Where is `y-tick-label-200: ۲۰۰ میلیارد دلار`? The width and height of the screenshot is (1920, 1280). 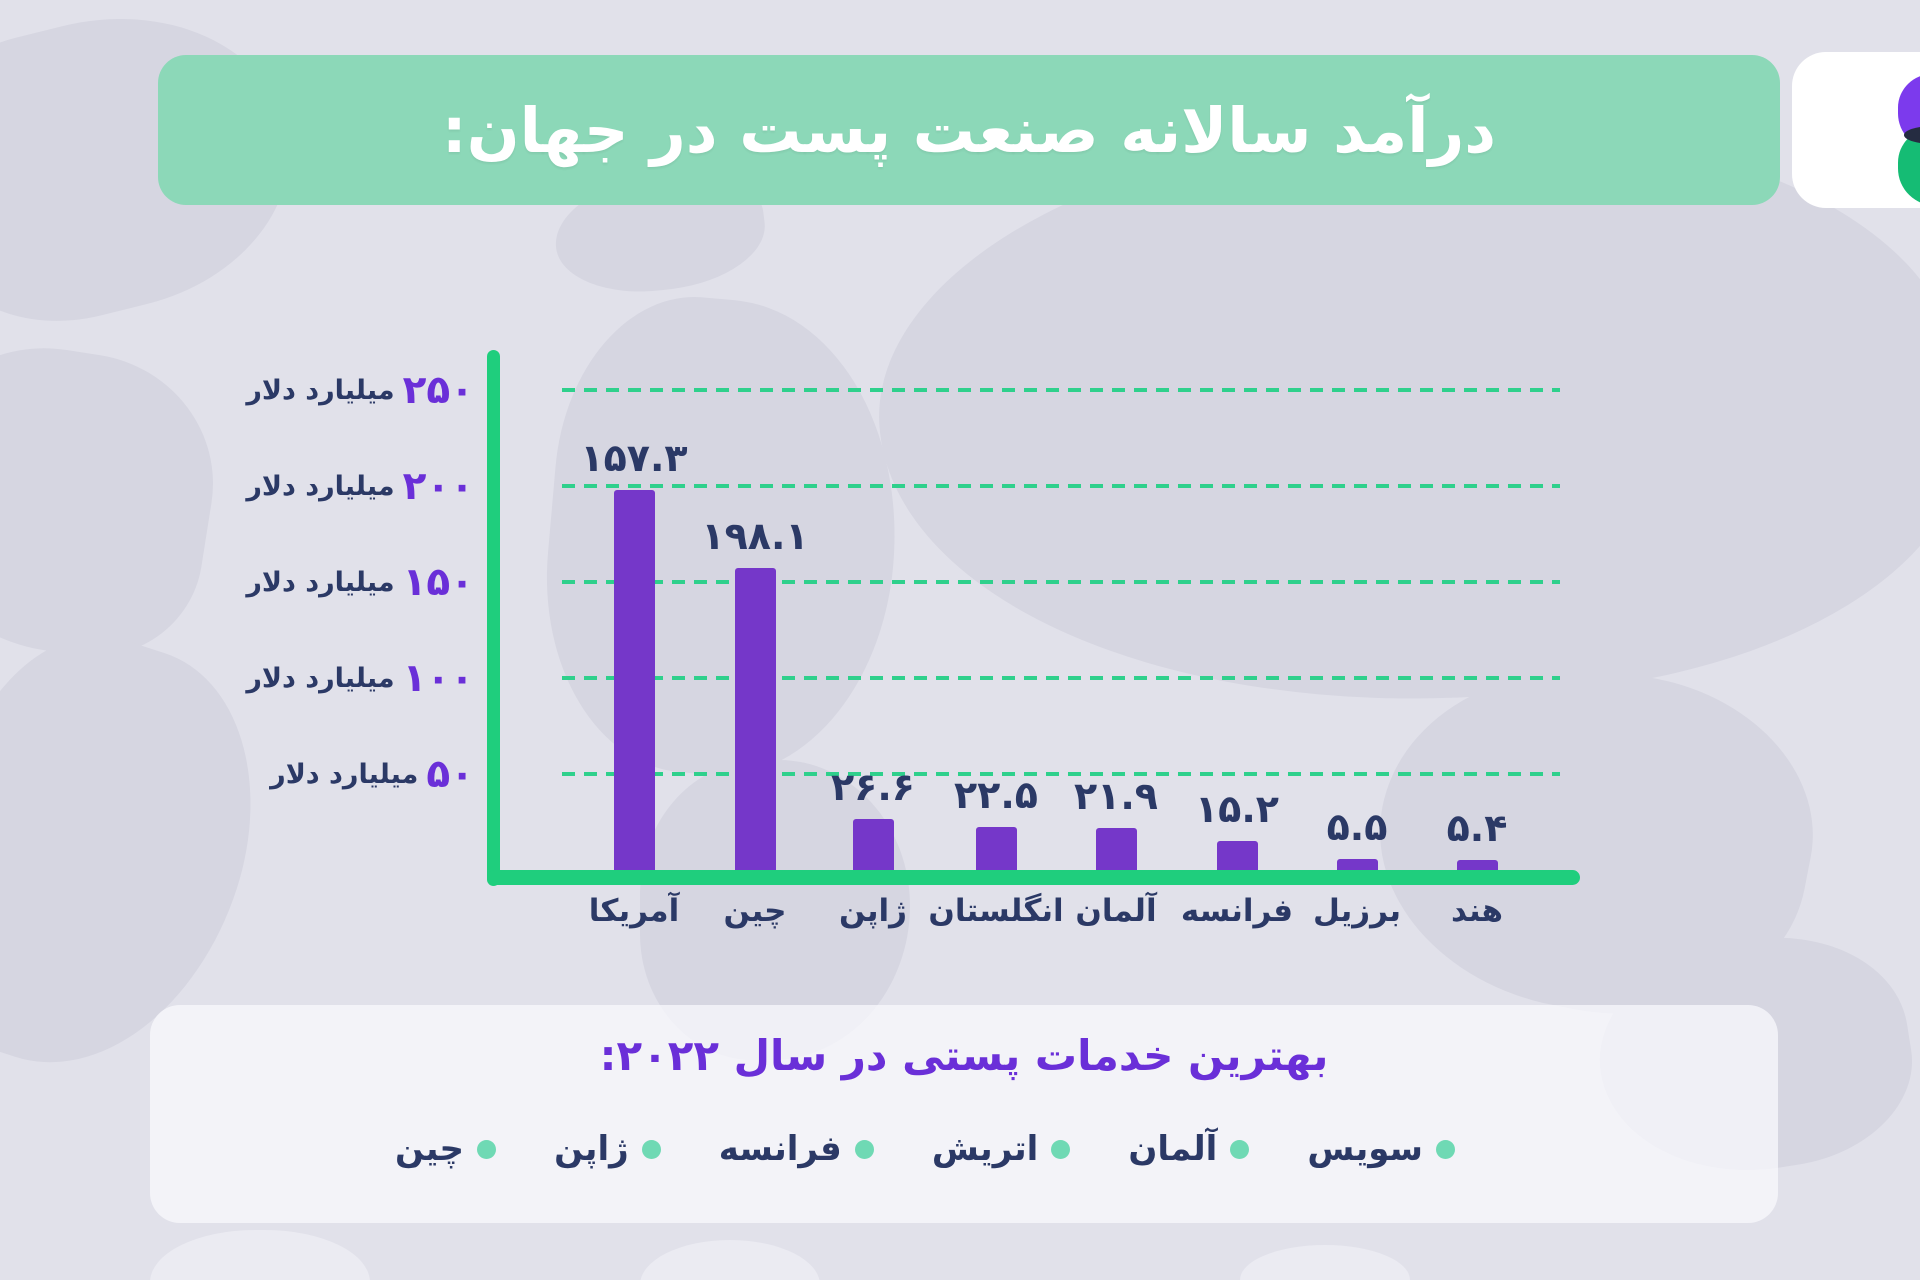 y-tick-label-200: ۲۰۰ میلیارد دلار is located at coordinates (360, 486).